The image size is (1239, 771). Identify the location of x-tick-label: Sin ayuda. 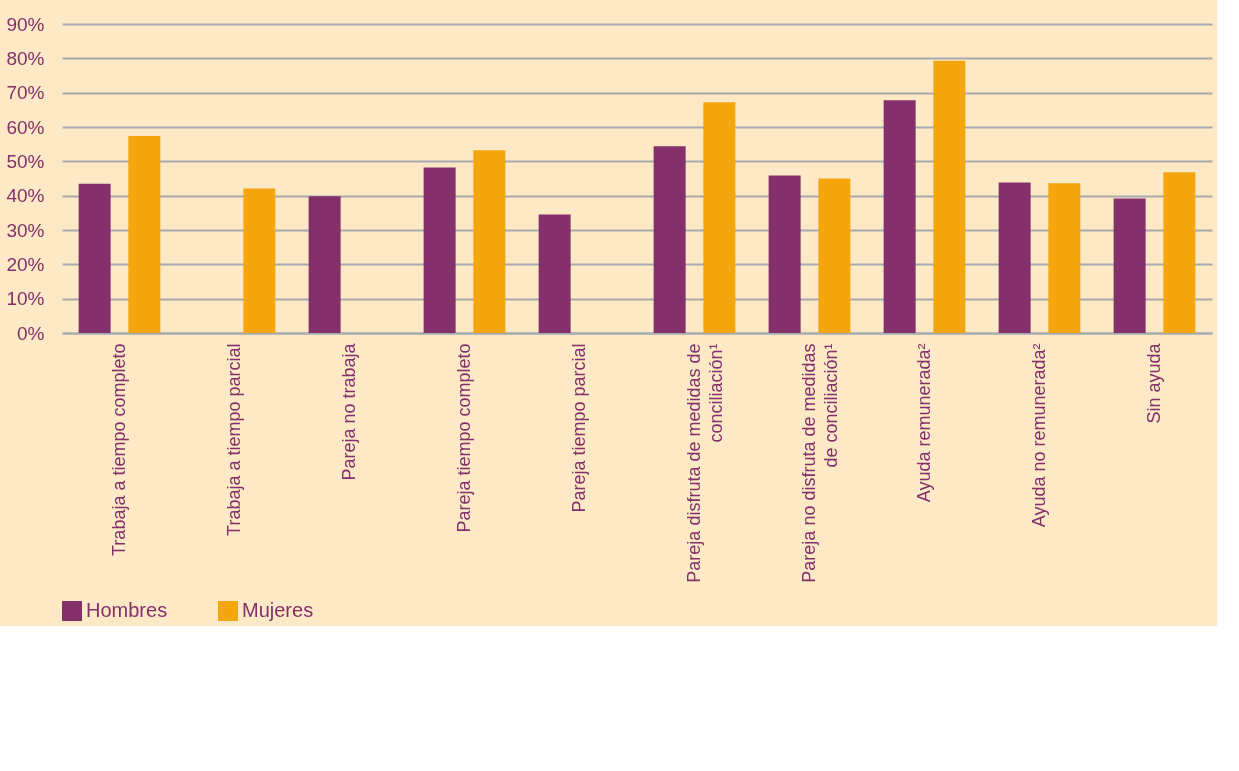
(1153, 383).